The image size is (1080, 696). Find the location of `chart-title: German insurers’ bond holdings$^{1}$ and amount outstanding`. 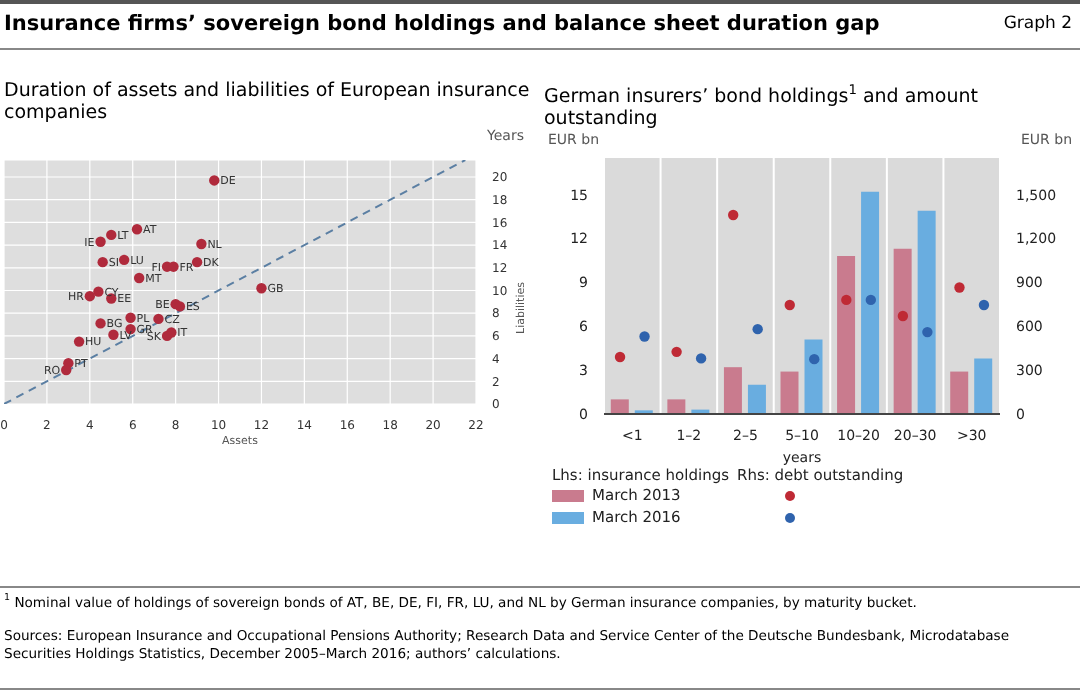

chart-title: German insurers’ bond holdings$^{1}$ and amount outstanding is located at coordinates (761, 106).